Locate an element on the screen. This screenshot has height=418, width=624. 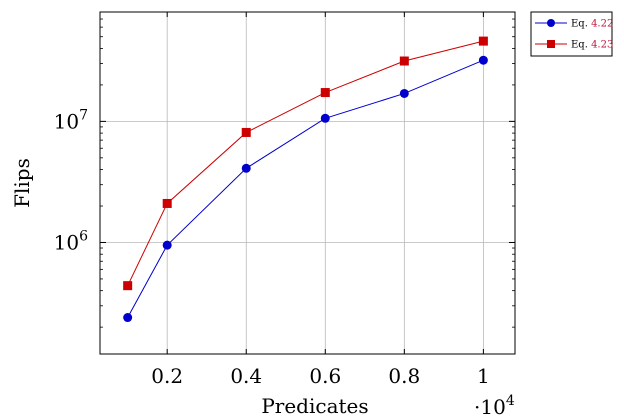
x-multiplier-base: ·10 is located at coordinates (490, 406).